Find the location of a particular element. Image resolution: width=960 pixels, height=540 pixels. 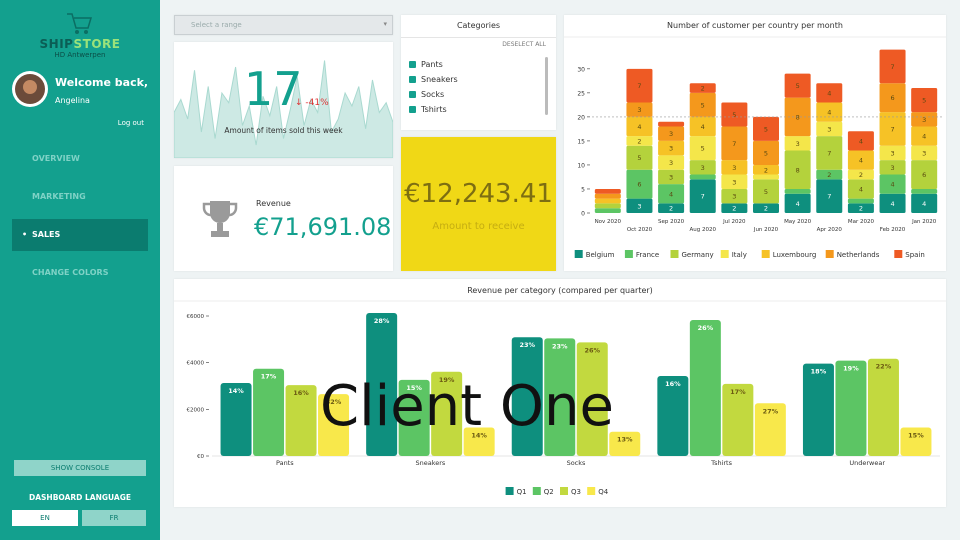

revenue-value: €71,691.08 is located at coordinates (323, 227).